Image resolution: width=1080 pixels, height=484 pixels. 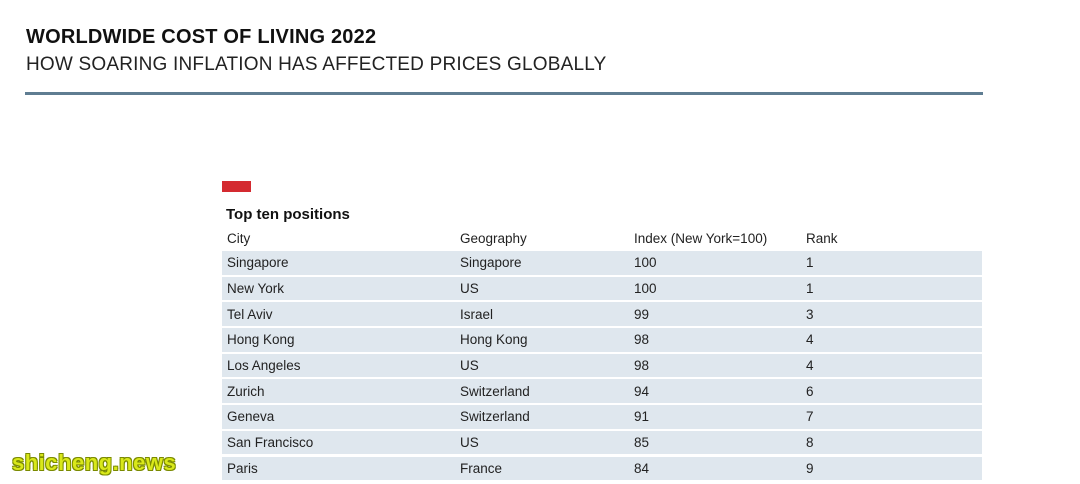 What do you see at coordinates (602, 442) in the screenshot?
I see `table-row: San Francisco US 85 8` at bounding box center [602, 442].